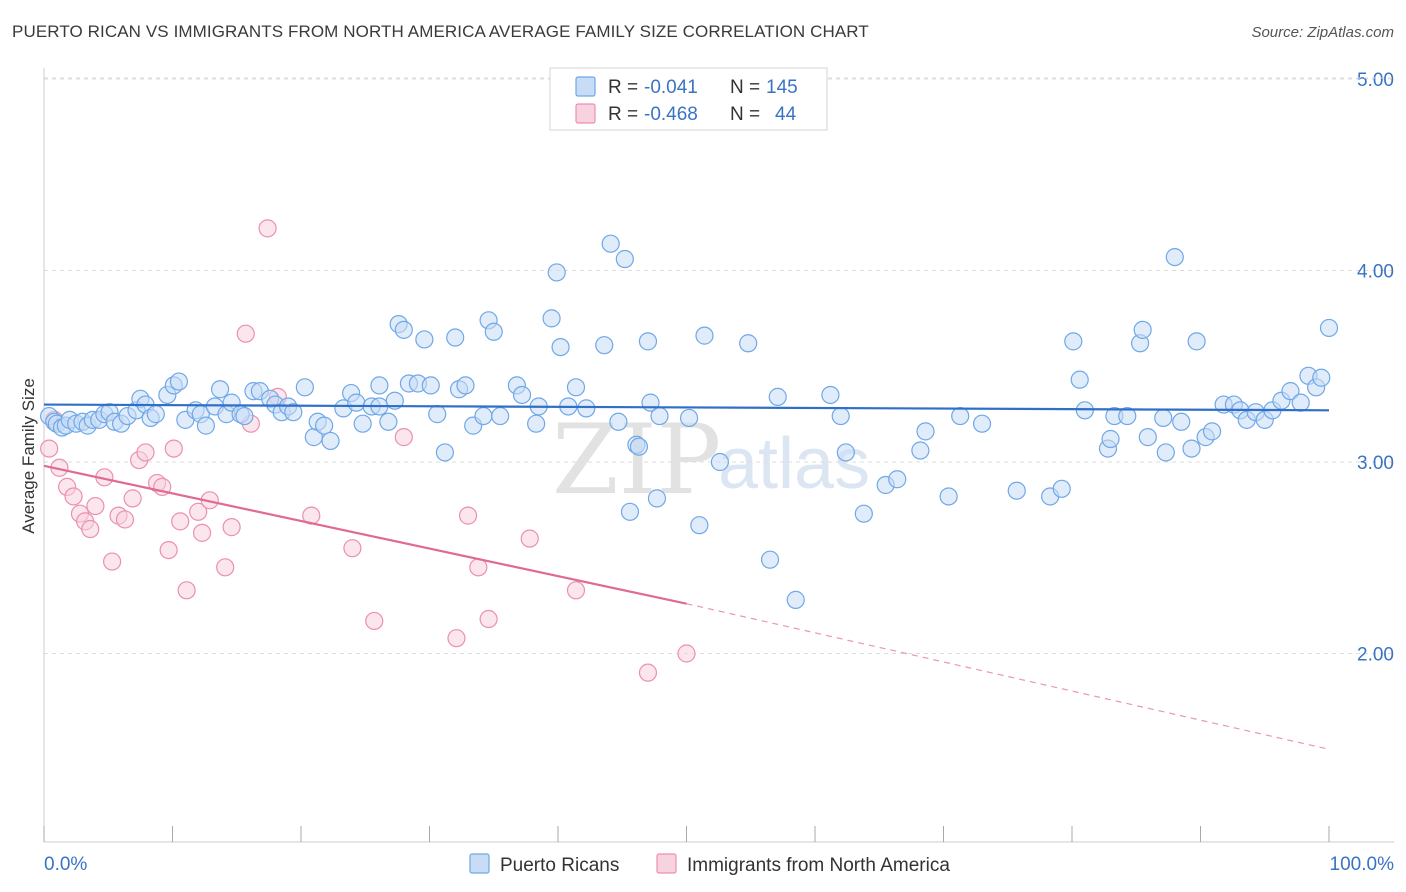 This screenshot has width=1406, height=892. What do you see at coordinates (671, 114) in the screenshot?
I see `legend-r-value-2: -0.468` at bounding box center [671, 114].